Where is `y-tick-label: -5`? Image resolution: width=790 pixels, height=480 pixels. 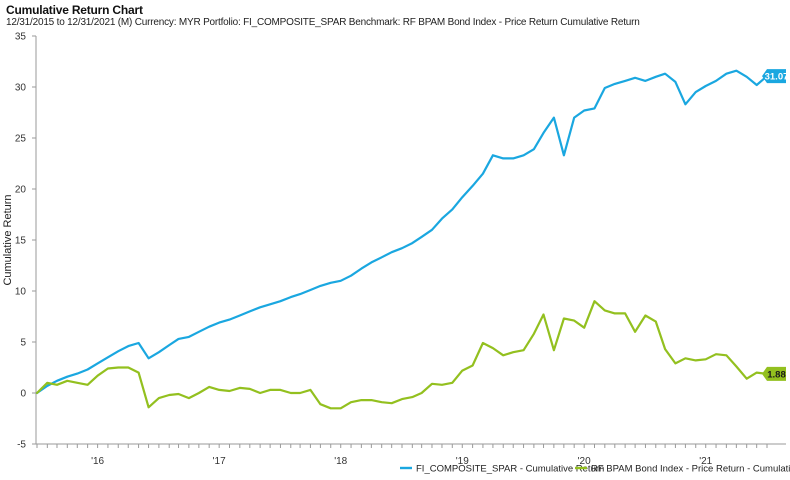 y-tick-label: -5 is located at coordinates (21, 445).